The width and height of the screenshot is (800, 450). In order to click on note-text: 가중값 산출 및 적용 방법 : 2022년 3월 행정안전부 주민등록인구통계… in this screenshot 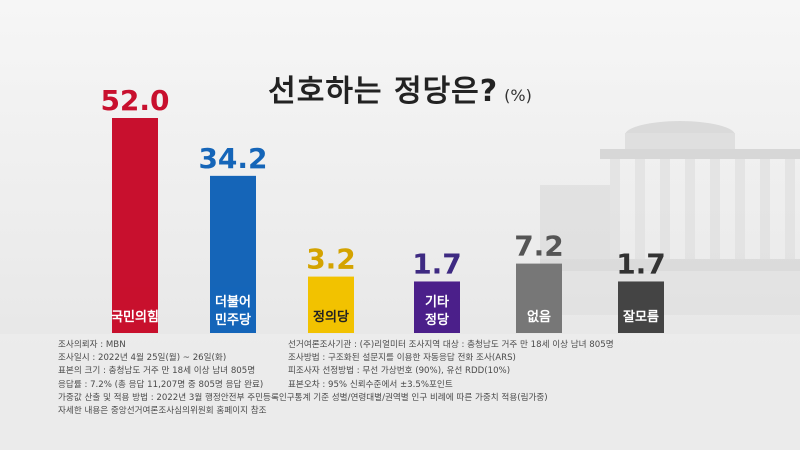, I will do `click(303, 397)`.